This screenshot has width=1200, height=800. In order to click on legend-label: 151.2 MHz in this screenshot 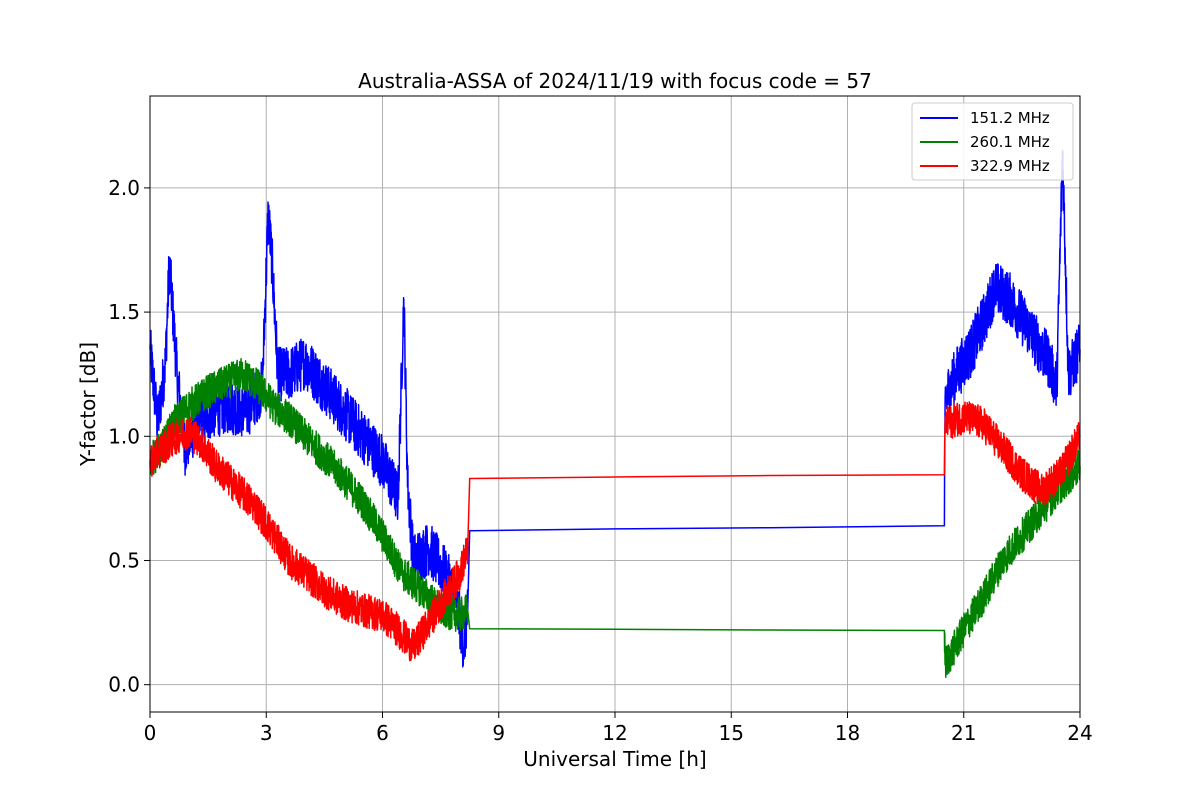, I will do `click(1010, 118)`.